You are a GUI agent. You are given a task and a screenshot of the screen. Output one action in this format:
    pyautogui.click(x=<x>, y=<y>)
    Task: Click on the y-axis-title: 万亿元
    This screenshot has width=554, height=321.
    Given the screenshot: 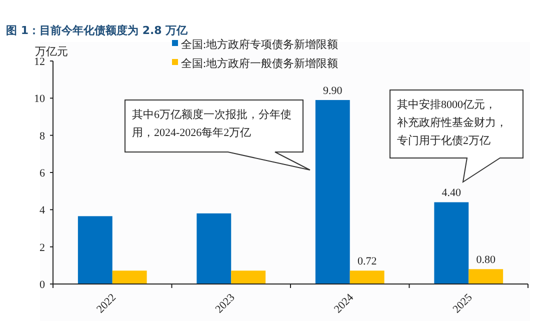 What is the action you would take?
    pyautogui.click(x=51, y=52)
    